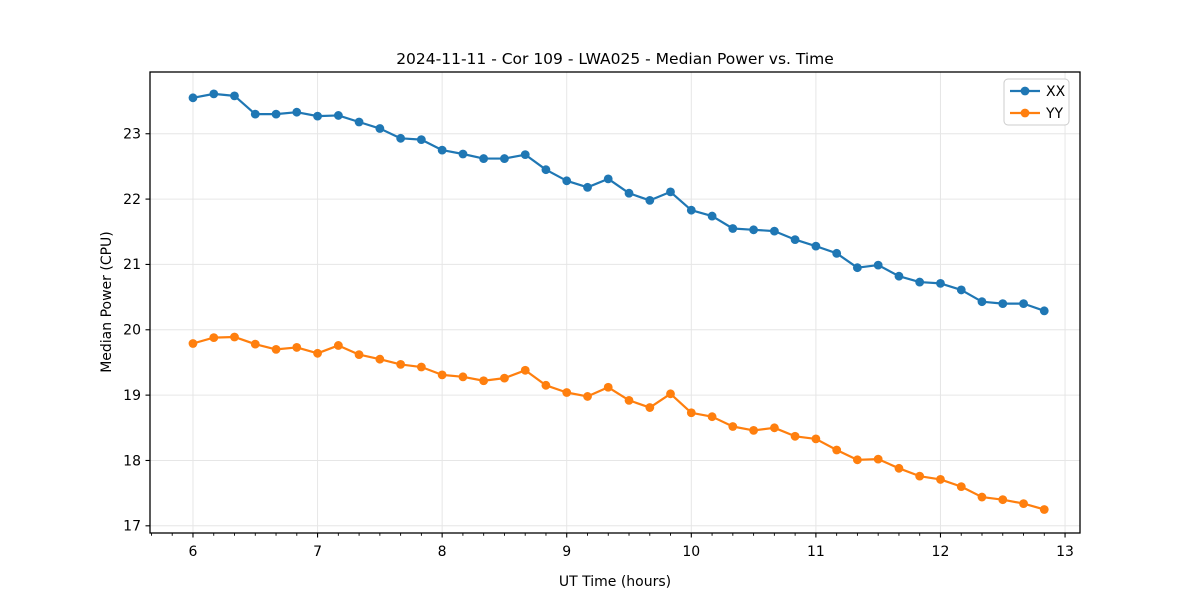 This screenshot has height=600, width=1200. What do you see at coordinates (691, 552) in the screenshot?
I see `x-tick-label: 10` at bounding box center [691, 552].